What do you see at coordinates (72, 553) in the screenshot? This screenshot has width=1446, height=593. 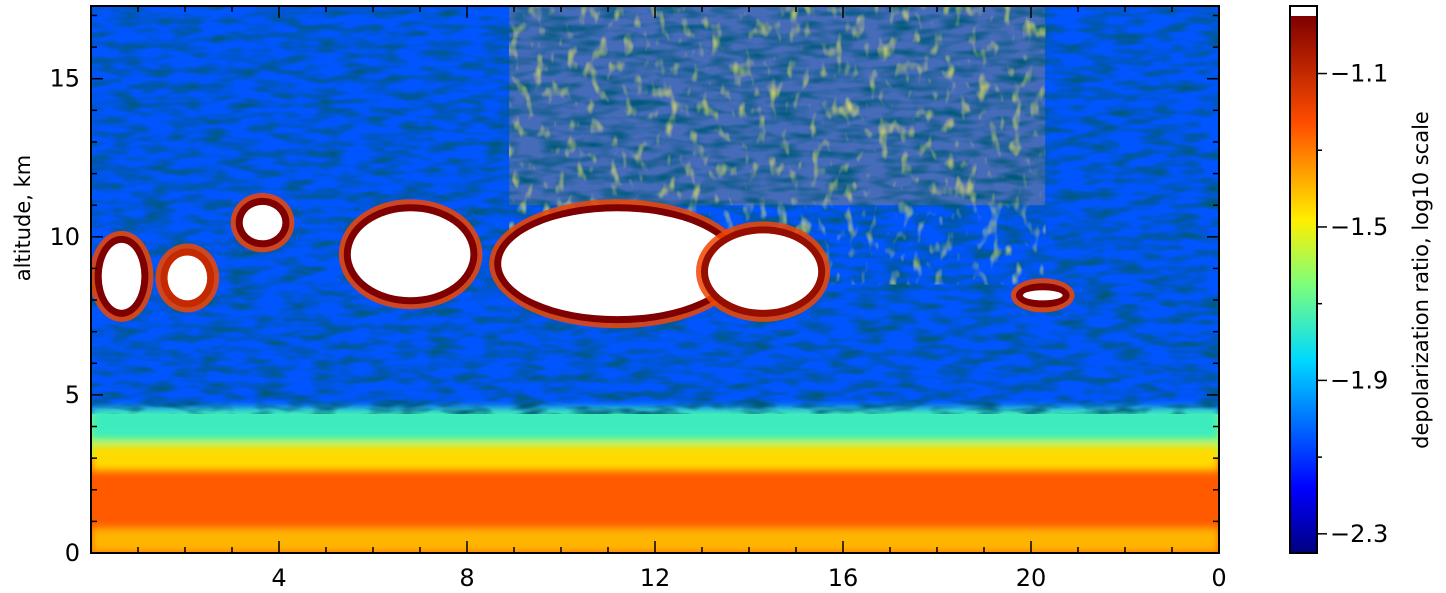 I see `y-tick-label: 0` at bounding box center [72, 553].